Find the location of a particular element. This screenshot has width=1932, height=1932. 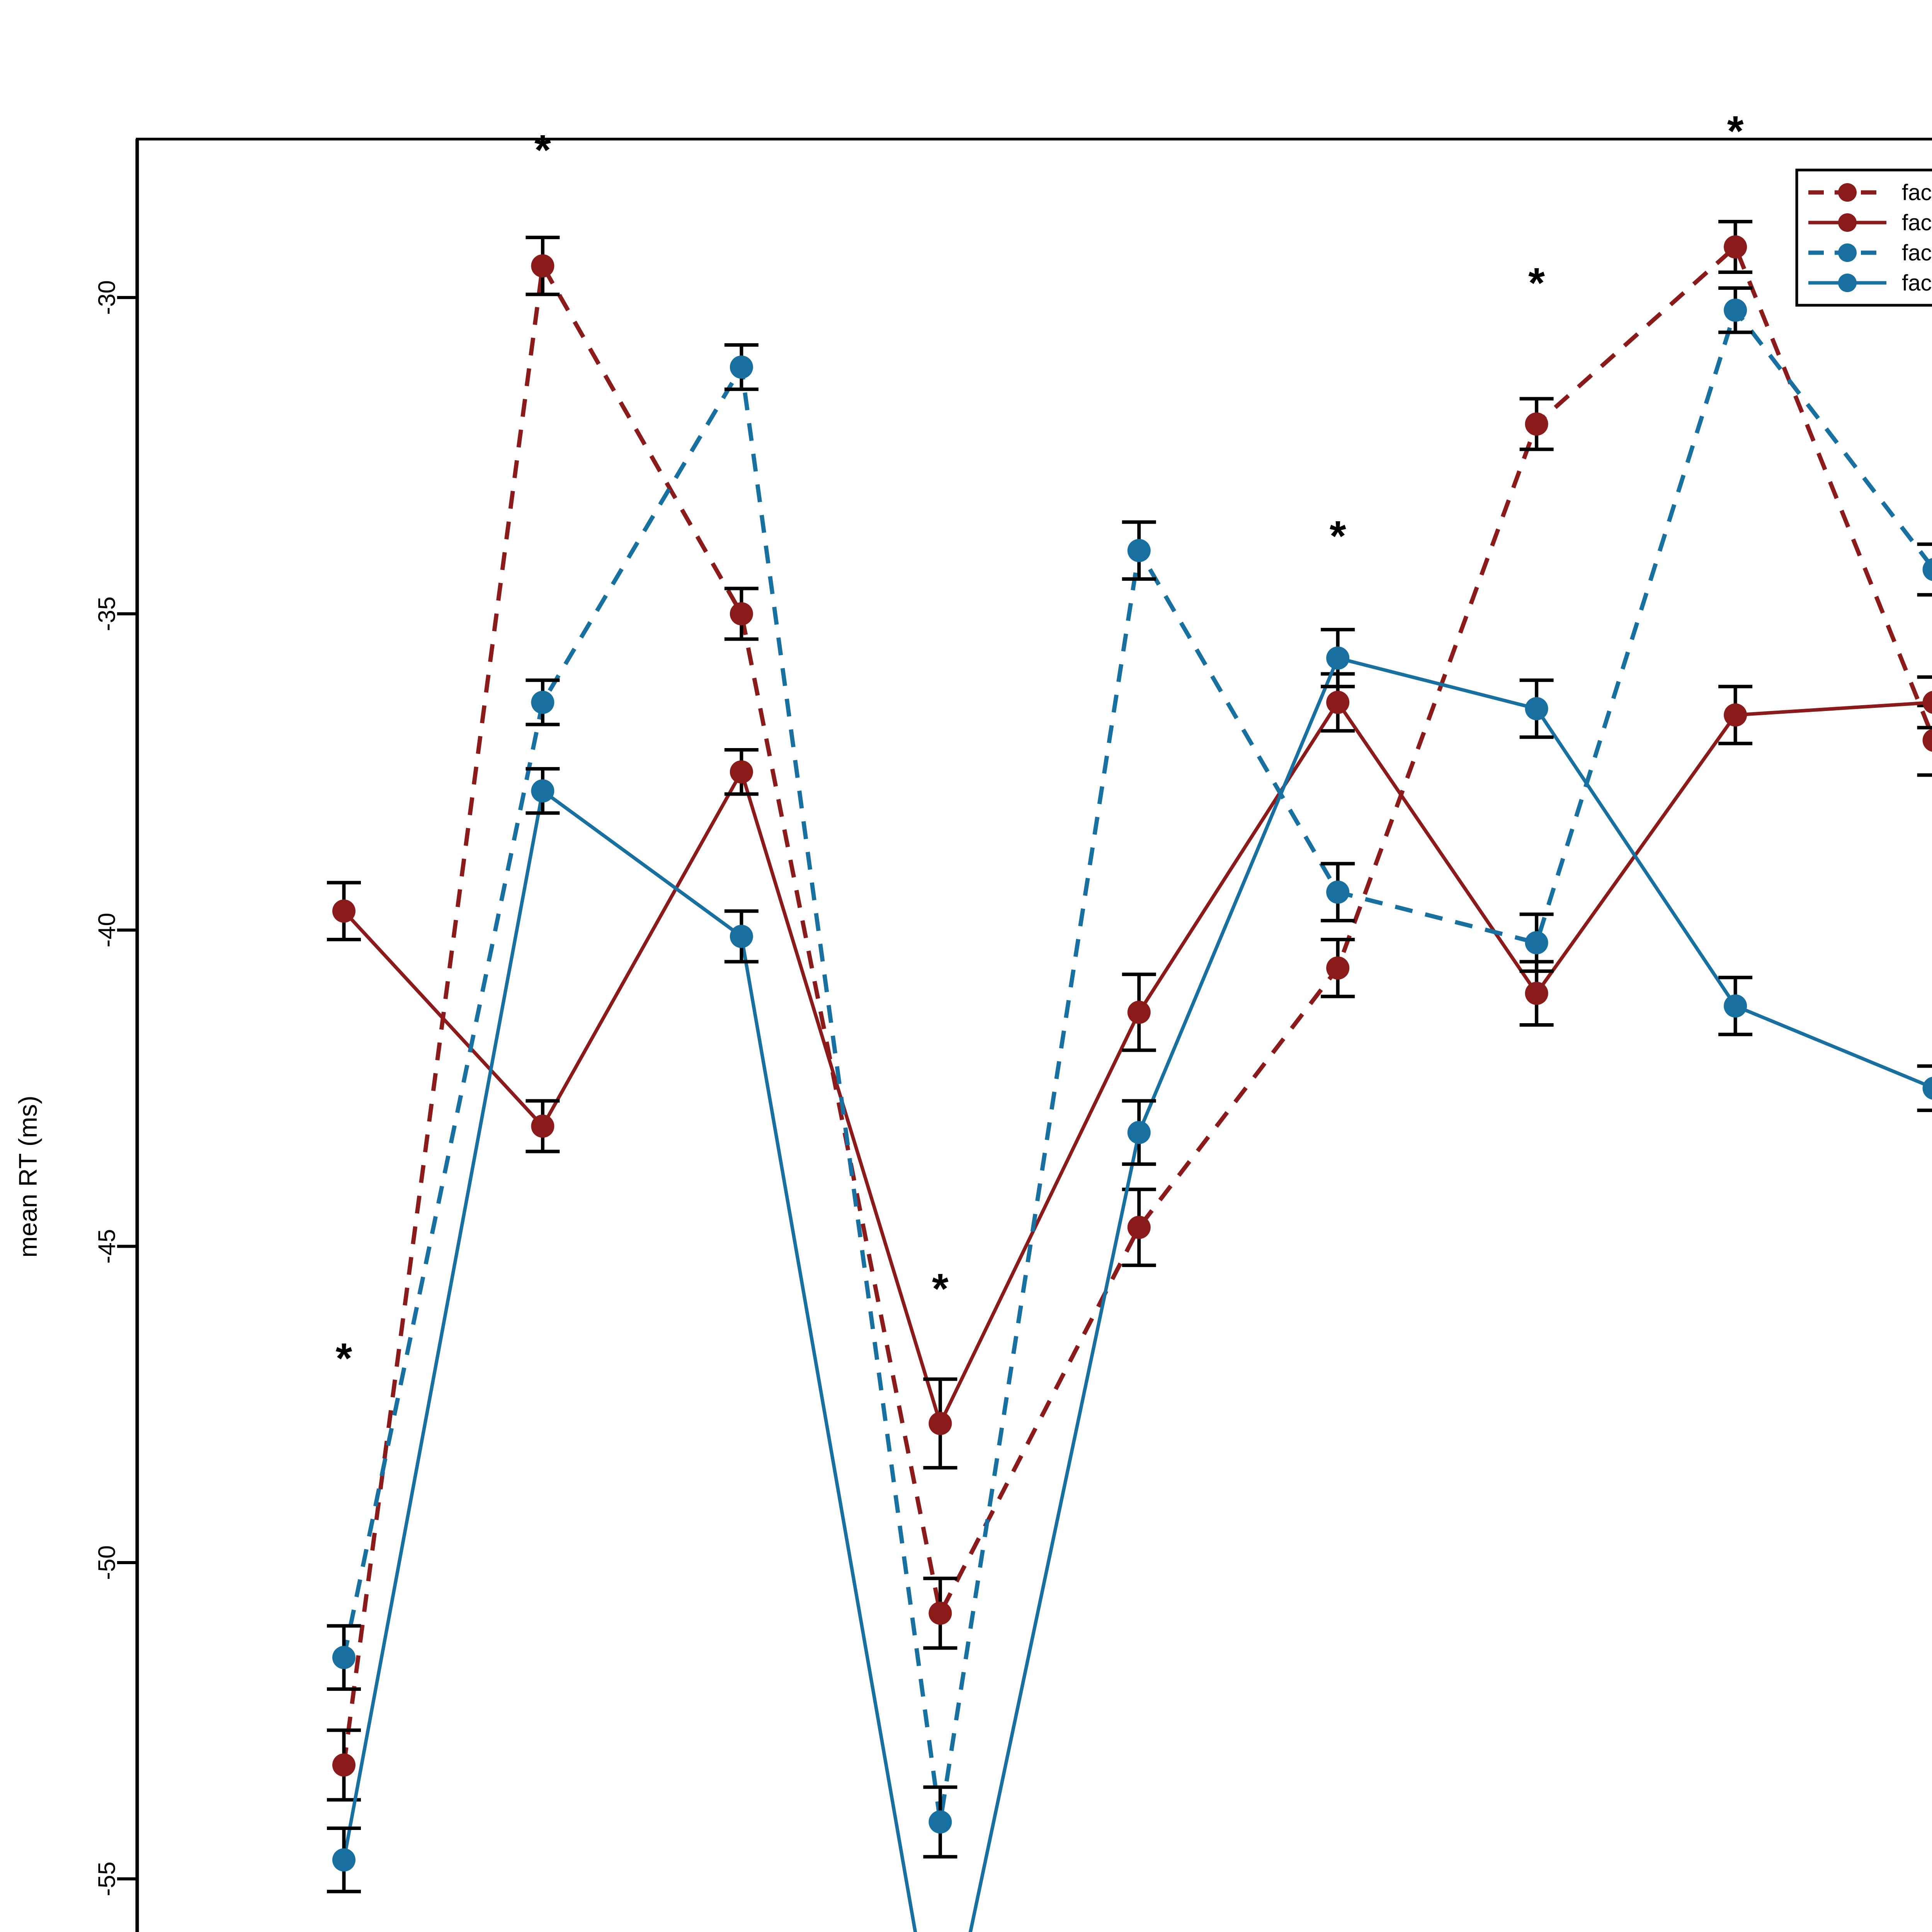

y-tick: -30 is located at coordinates (116, 298).